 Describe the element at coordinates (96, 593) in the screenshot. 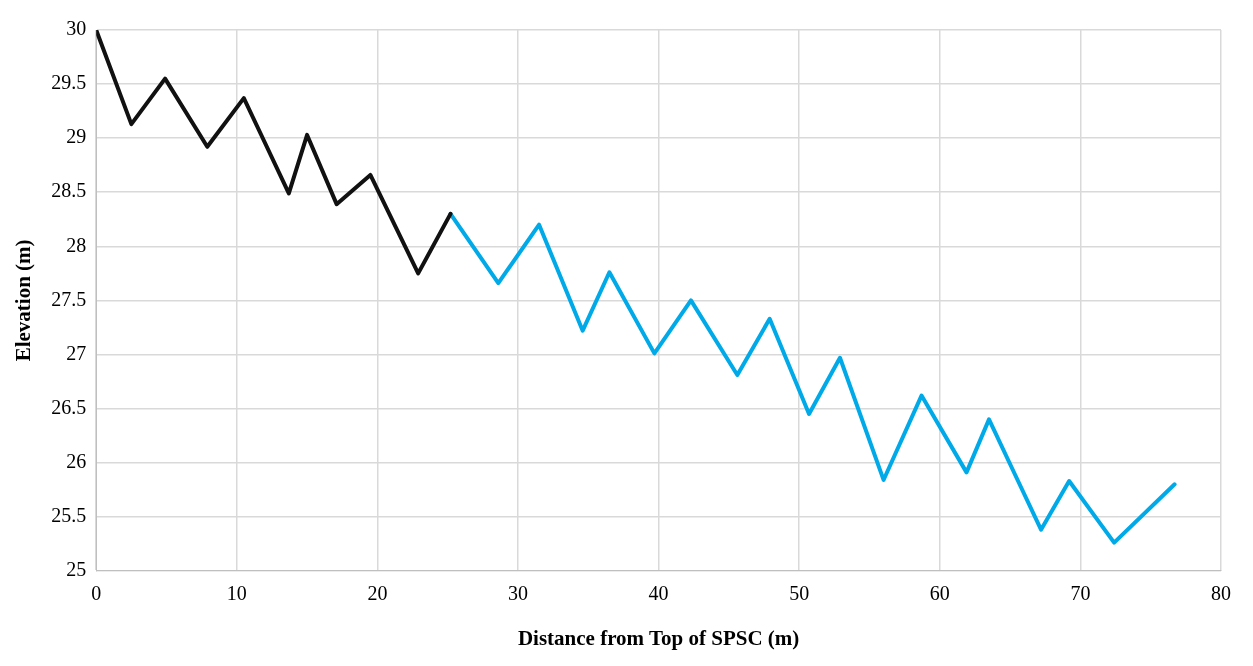

I see `x-tick-label: 0` at that location.